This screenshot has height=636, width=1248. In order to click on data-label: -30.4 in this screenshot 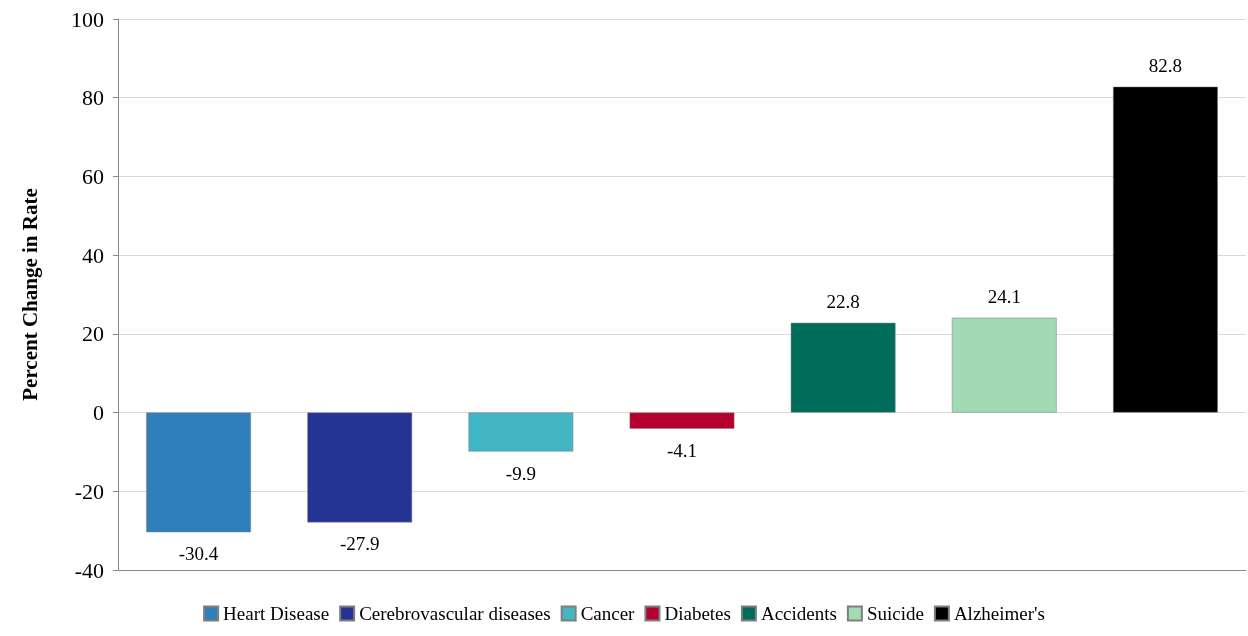, I will do `click(198, 554)`.